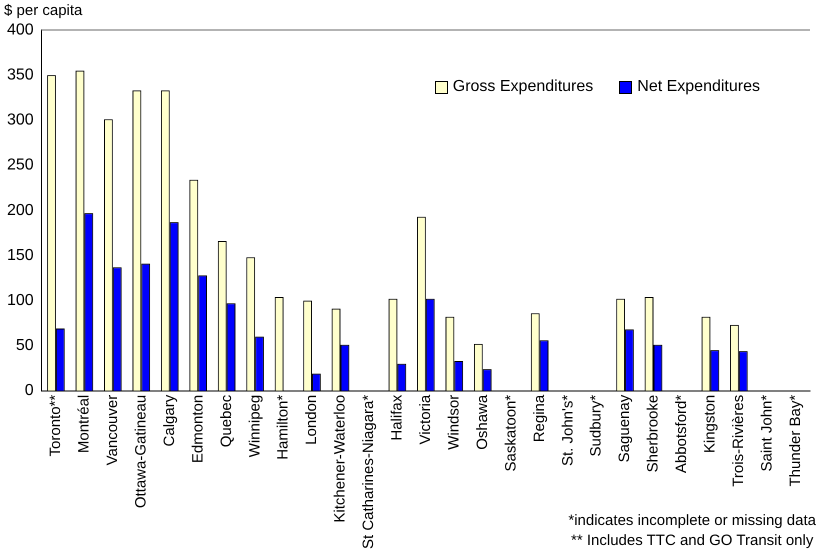 This screenshot has height=555, width=824. I want to click on x-tick-label: Kitchener-Waterloo, so click(340, 458).